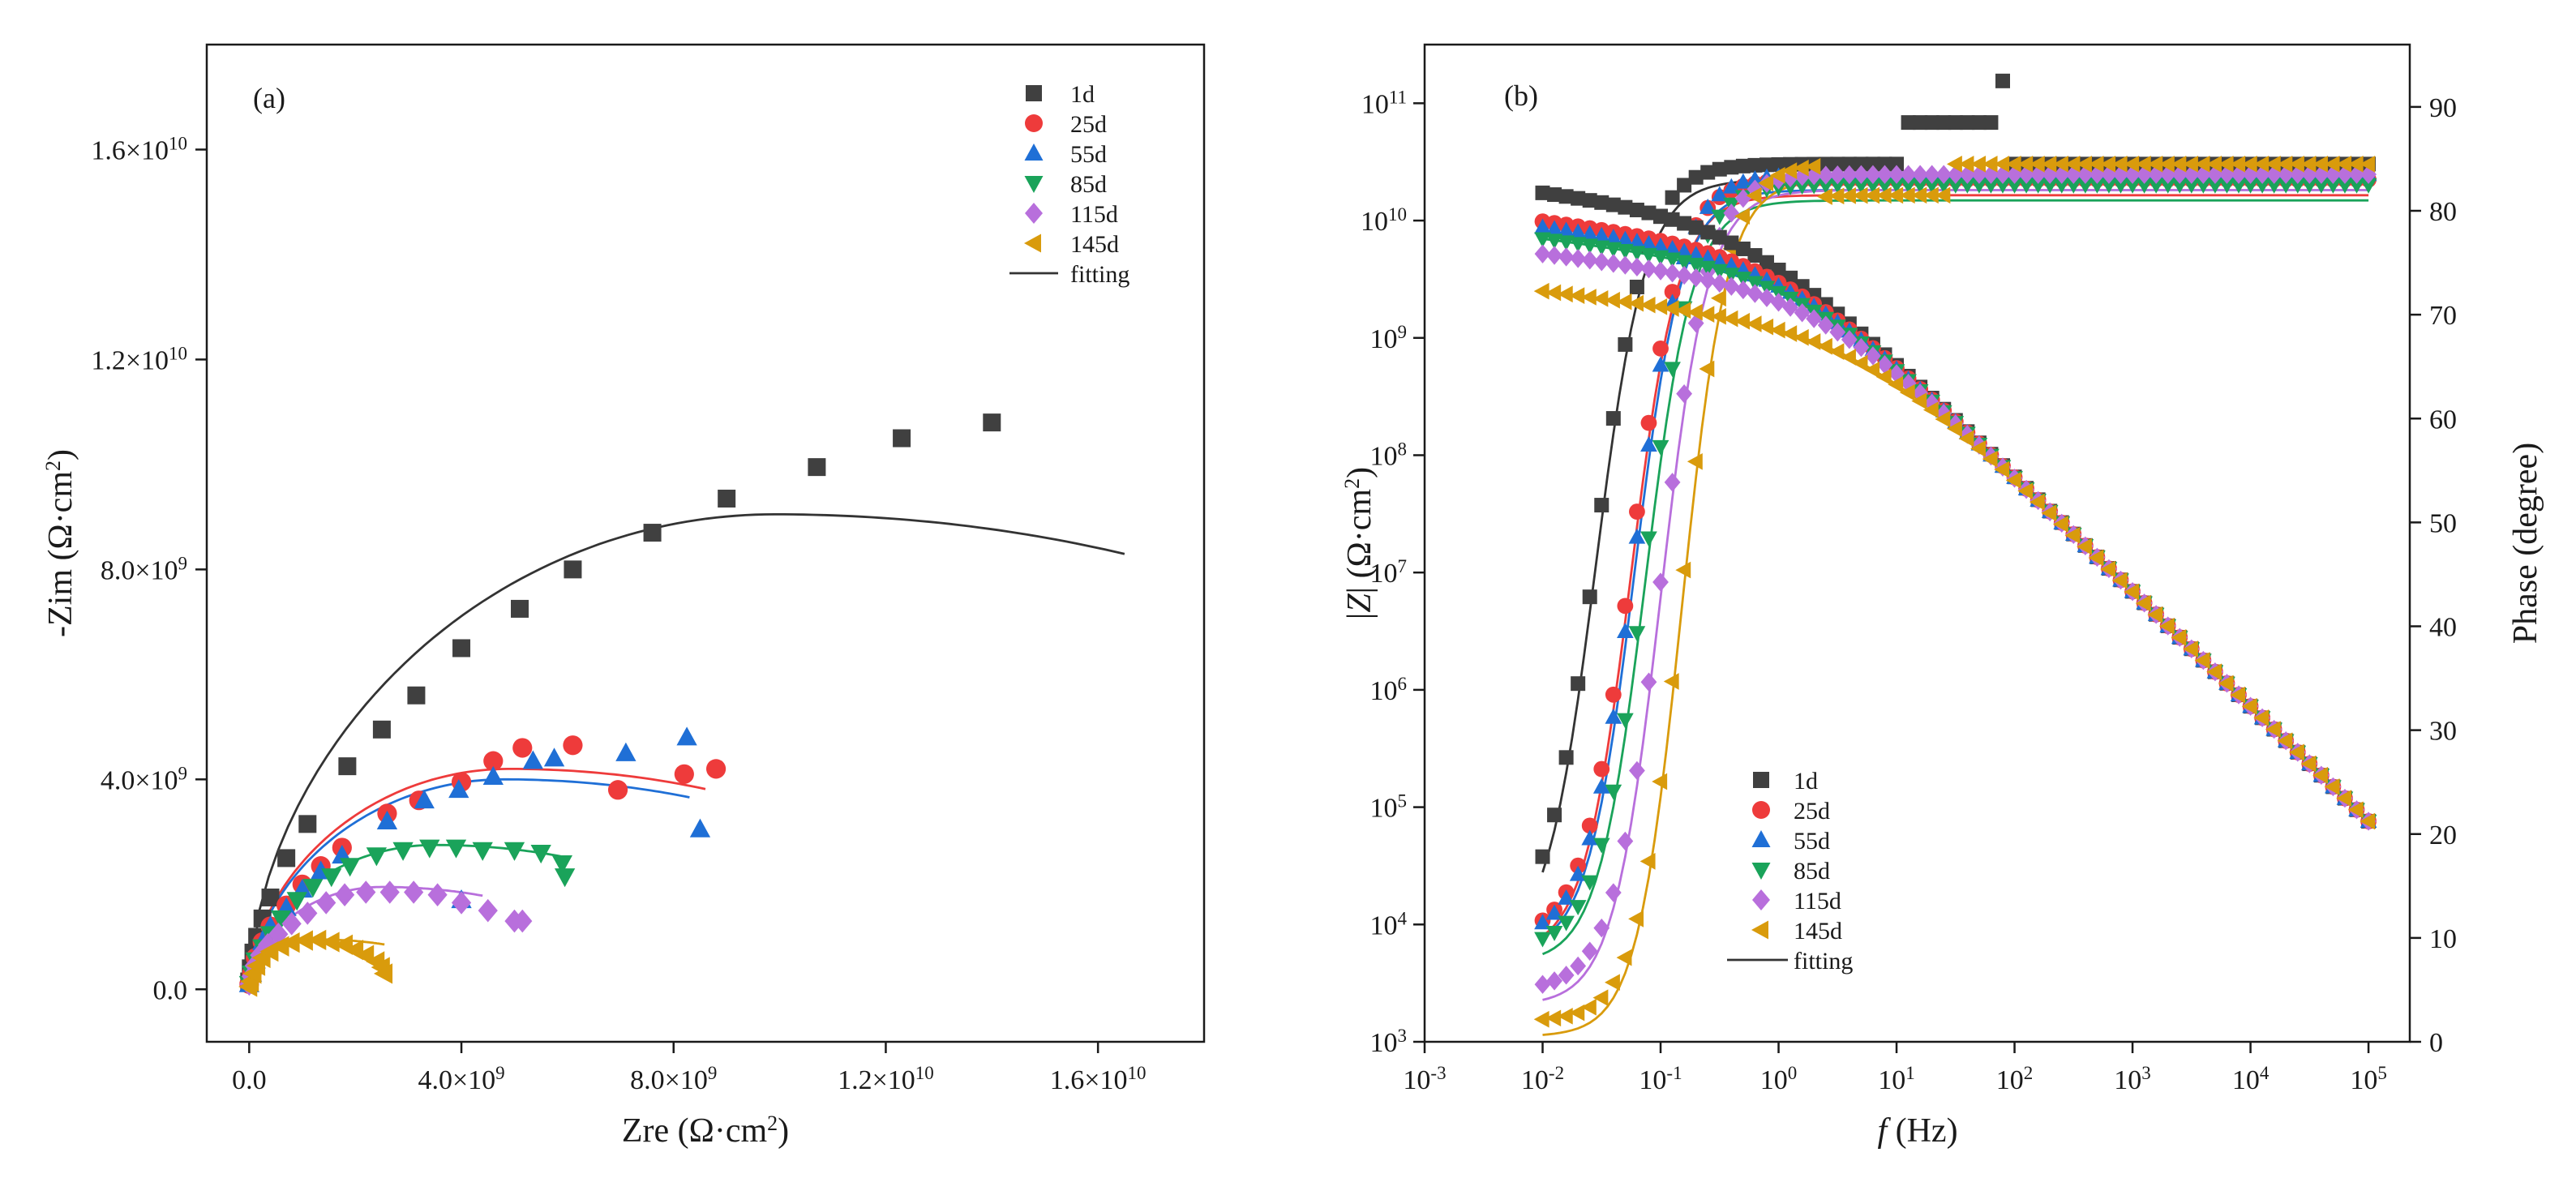  What do you see at coordinates (1755, 178) in the screenshot?
I see `bode-phase-point-55d` at bounding box center [1755, 178].